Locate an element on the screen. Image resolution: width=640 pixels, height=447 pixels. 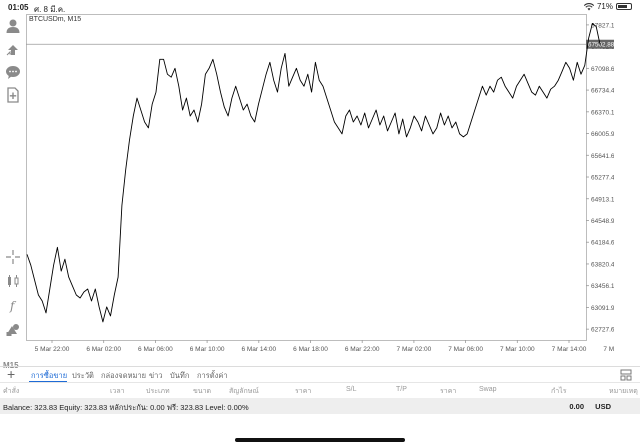
battery-icon is located at coordinates (624, 6).